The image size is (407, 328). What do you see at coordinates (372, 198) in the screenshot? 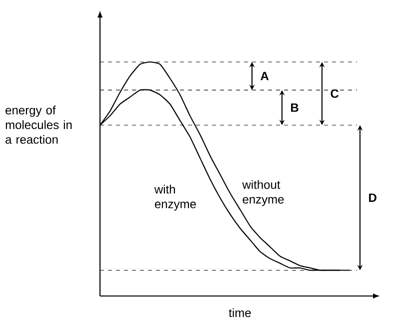
I see `text: D` at bounding box center [372, 198].